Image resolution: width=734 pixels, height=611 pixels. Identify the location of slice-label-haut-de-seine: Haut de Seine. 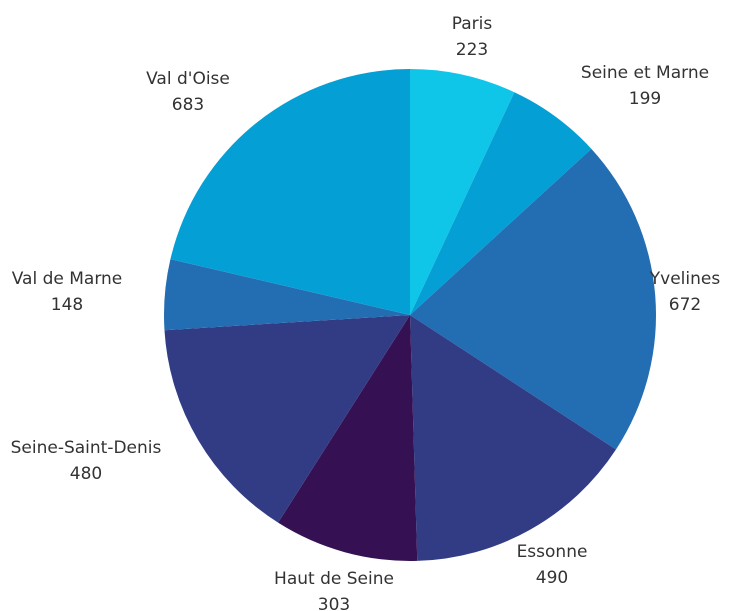
(334, 579).